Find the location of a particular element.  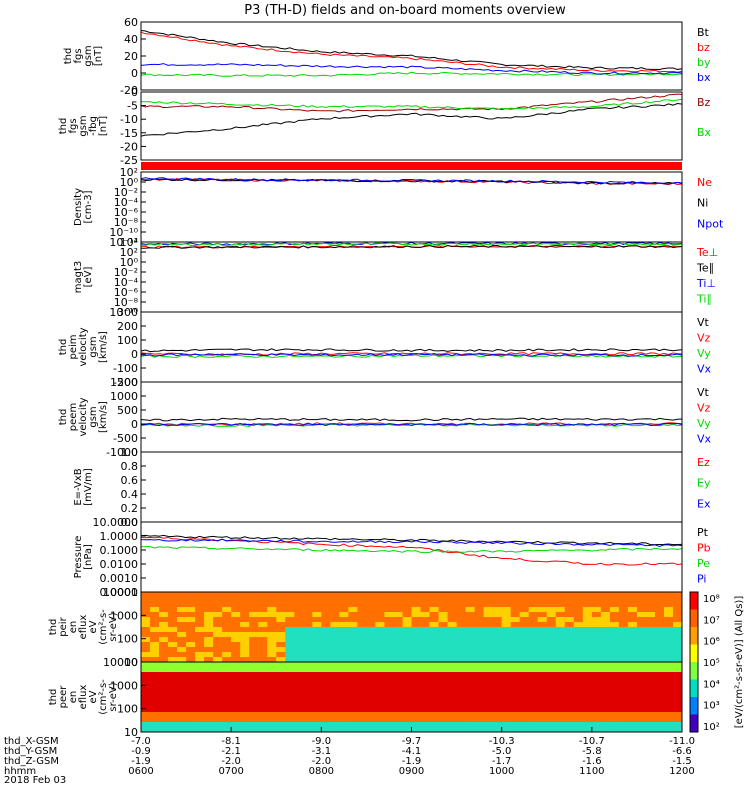

y-tick-label: 10⁴ is located at coordinates (129, 242).